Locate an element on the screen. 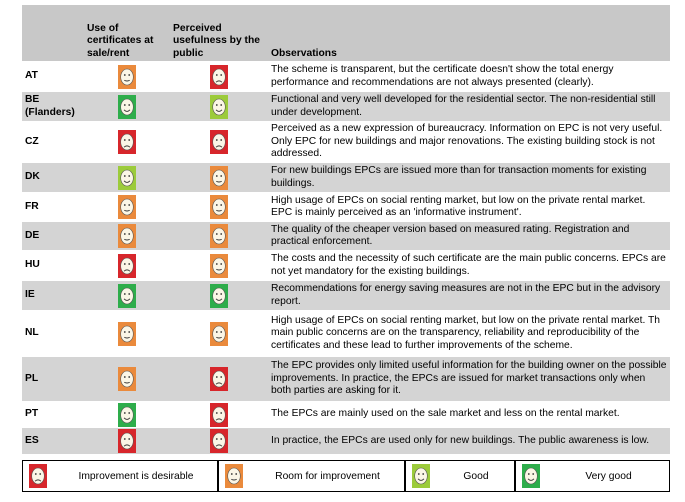 This screenshot has width=685, height=502. legend-item: Room for improvement is located at coordinates (311, 476).